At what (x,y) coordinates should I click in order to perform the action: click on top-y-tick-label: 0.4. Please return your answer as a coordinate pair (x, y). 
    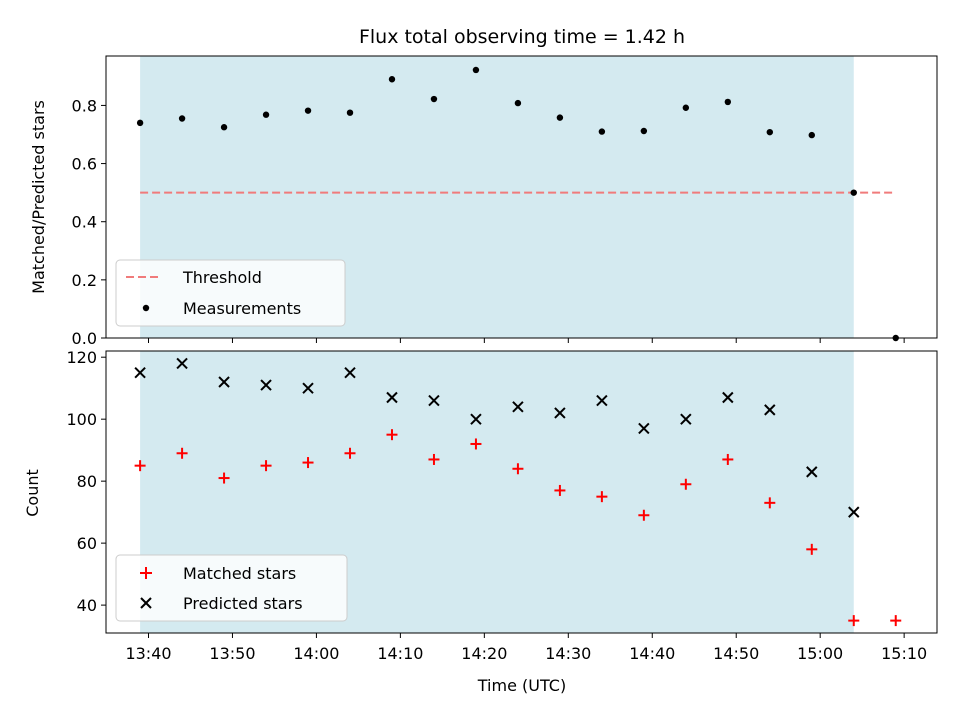
    Looking at the image, I should click on (84, 222).